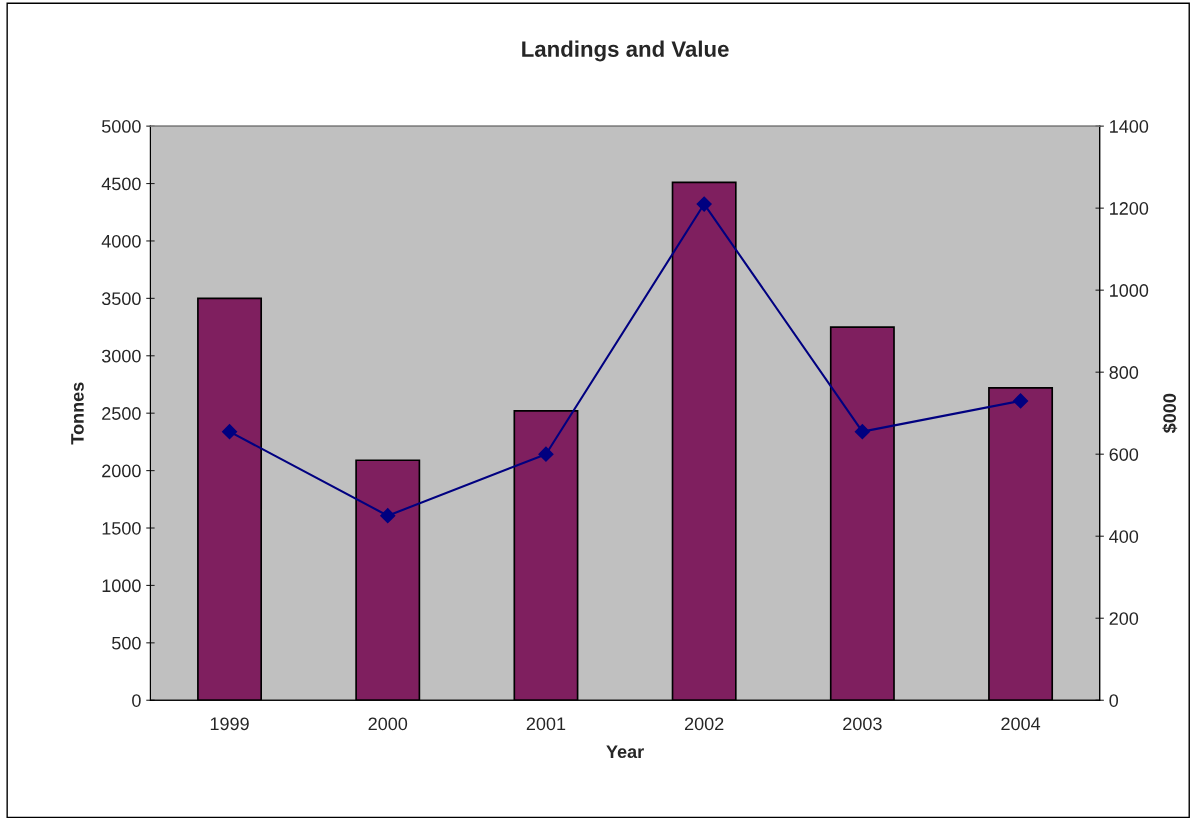  I want to click on y-axis-title: Tonnes, so click(77, 413).